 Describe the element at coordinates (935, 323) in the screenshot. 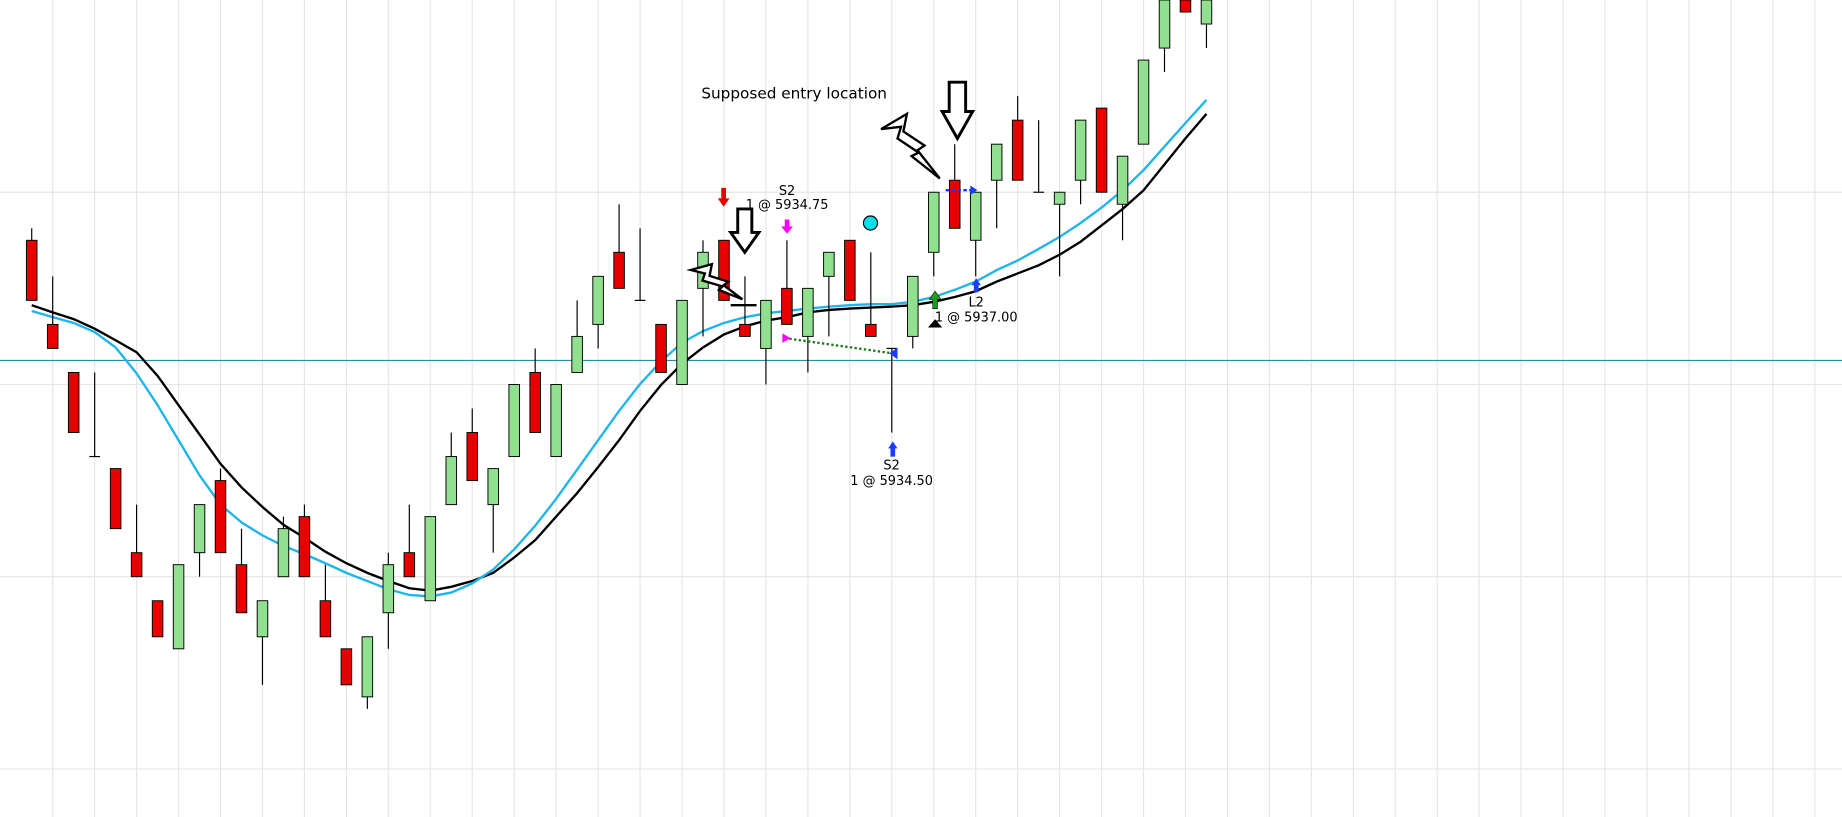

I see `fill-marker` at that location.